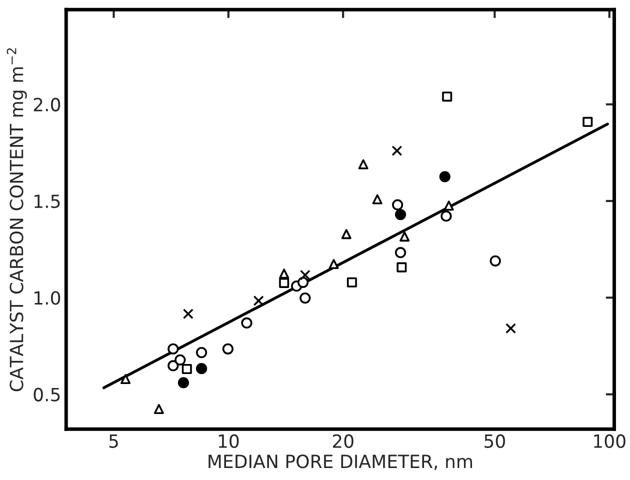 The height and width of the screenshot is (480, 630). I want to click on x-tick-label: 5, so click(113, 441).